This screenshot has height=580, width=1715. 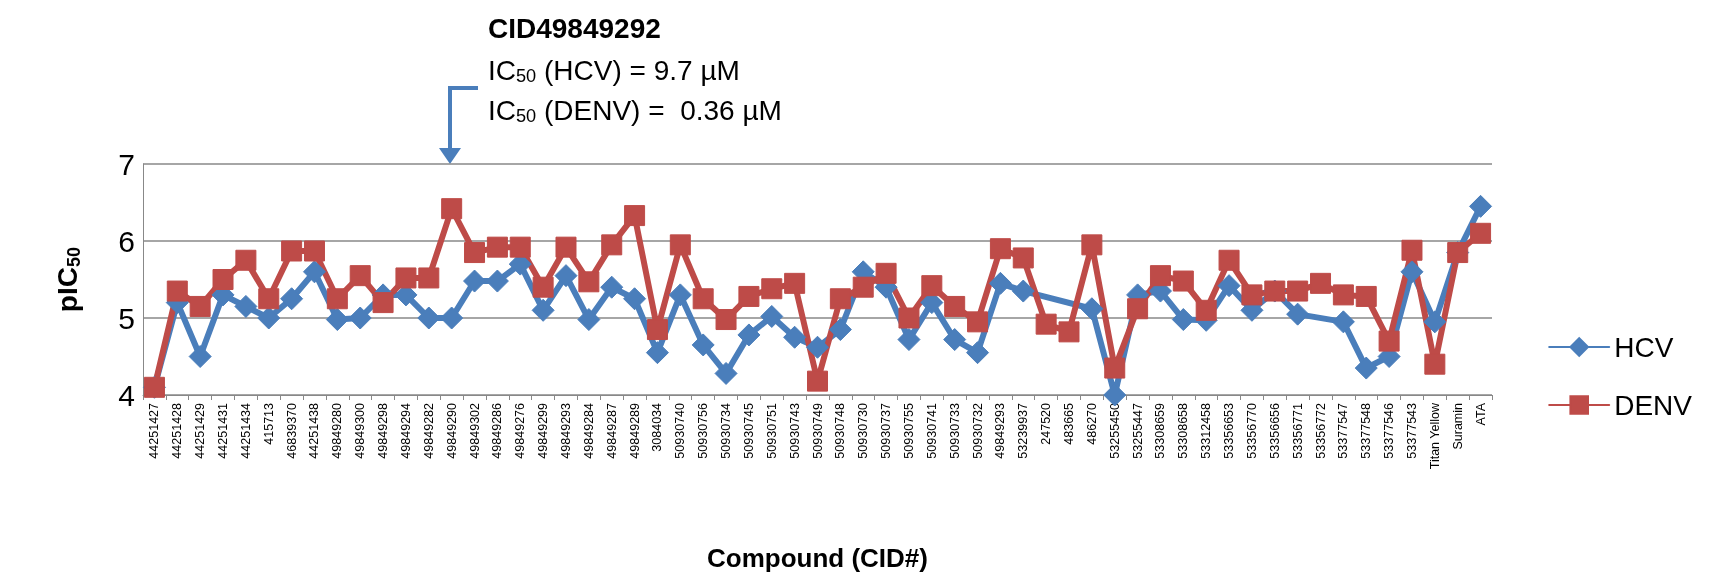 What do you see at coordinates (840, 430) in the screenshot?
I see `x-tick-label: 50930748` at bounding box center [840, 430].